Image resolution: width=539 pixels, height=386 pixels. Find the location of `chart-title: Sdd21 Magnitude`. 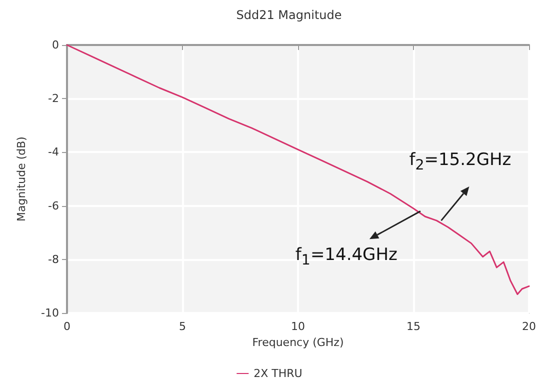

chart-title: Sdd21 Magnitude is located at coordinates (289, 15).